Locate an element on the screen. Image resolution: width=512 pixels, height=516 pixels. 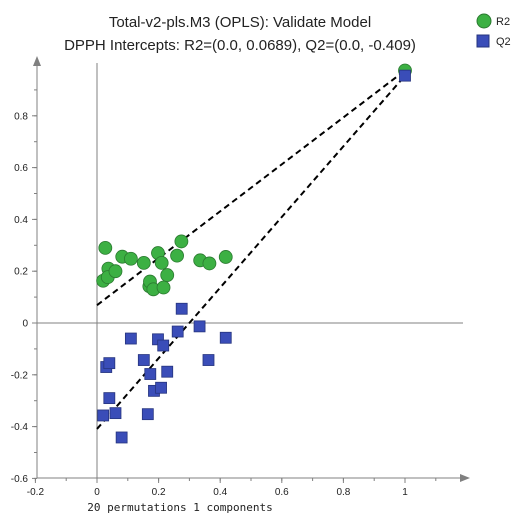
x-tick-label: 0.8 is located at coordinates (343, 492).